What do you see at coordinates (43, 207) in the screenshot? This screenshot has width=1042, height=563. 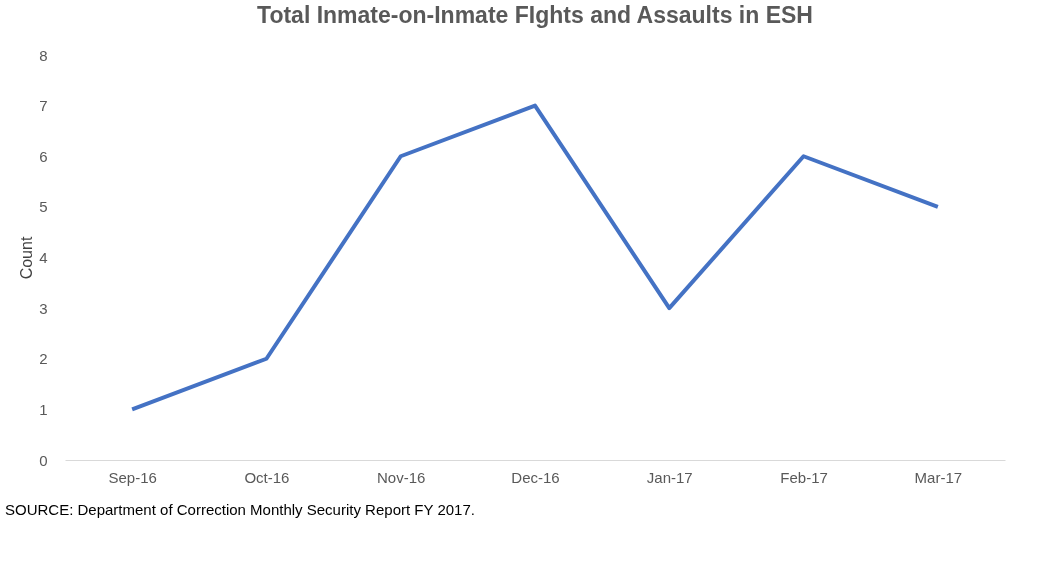 I see `y-tick-label: 5` at bounding box center [43, 207].